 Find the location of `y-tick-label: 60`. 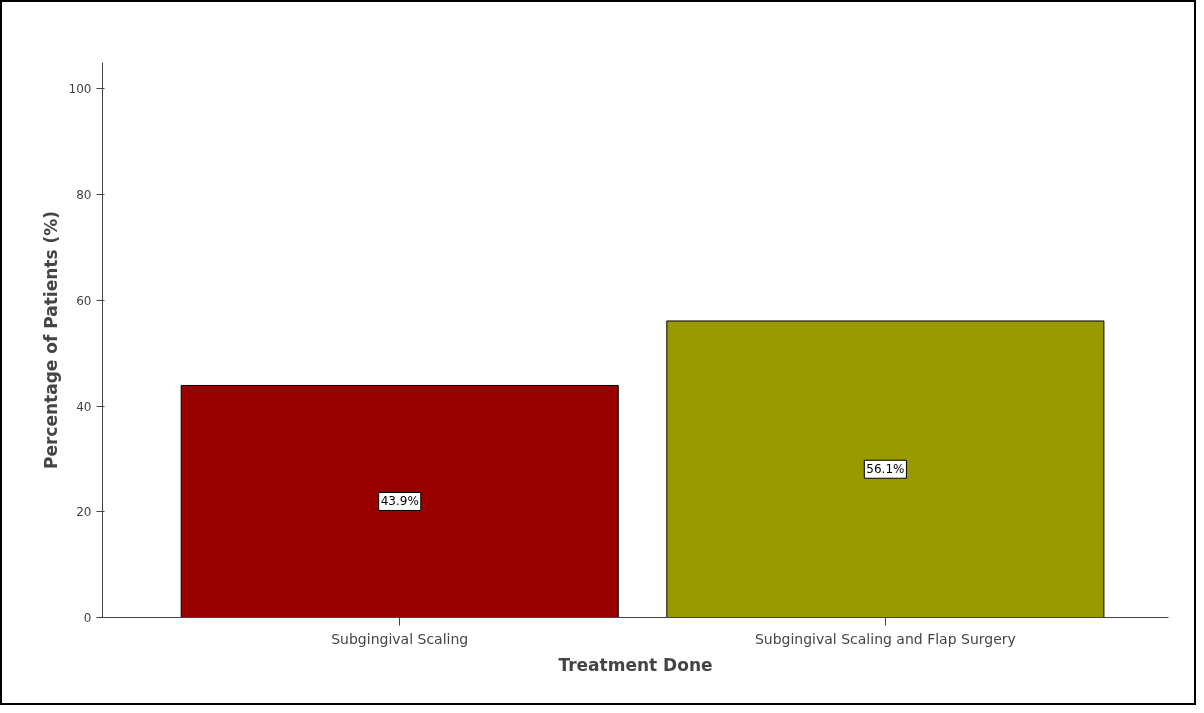

y-tick-label: 60 is located at coordinates (84, 300).